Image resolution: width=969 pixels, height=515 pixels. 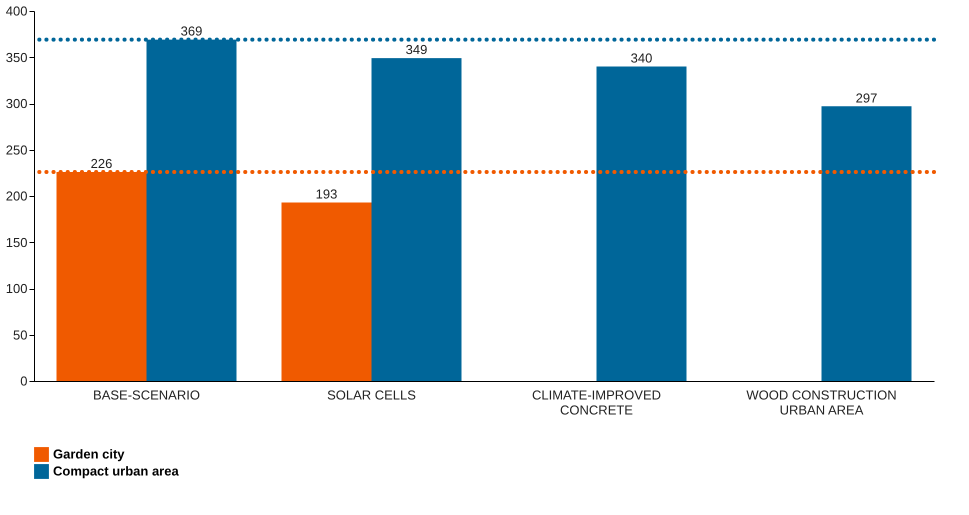 I want to click on y-tick-label: 0, so click(x=24, y=381).